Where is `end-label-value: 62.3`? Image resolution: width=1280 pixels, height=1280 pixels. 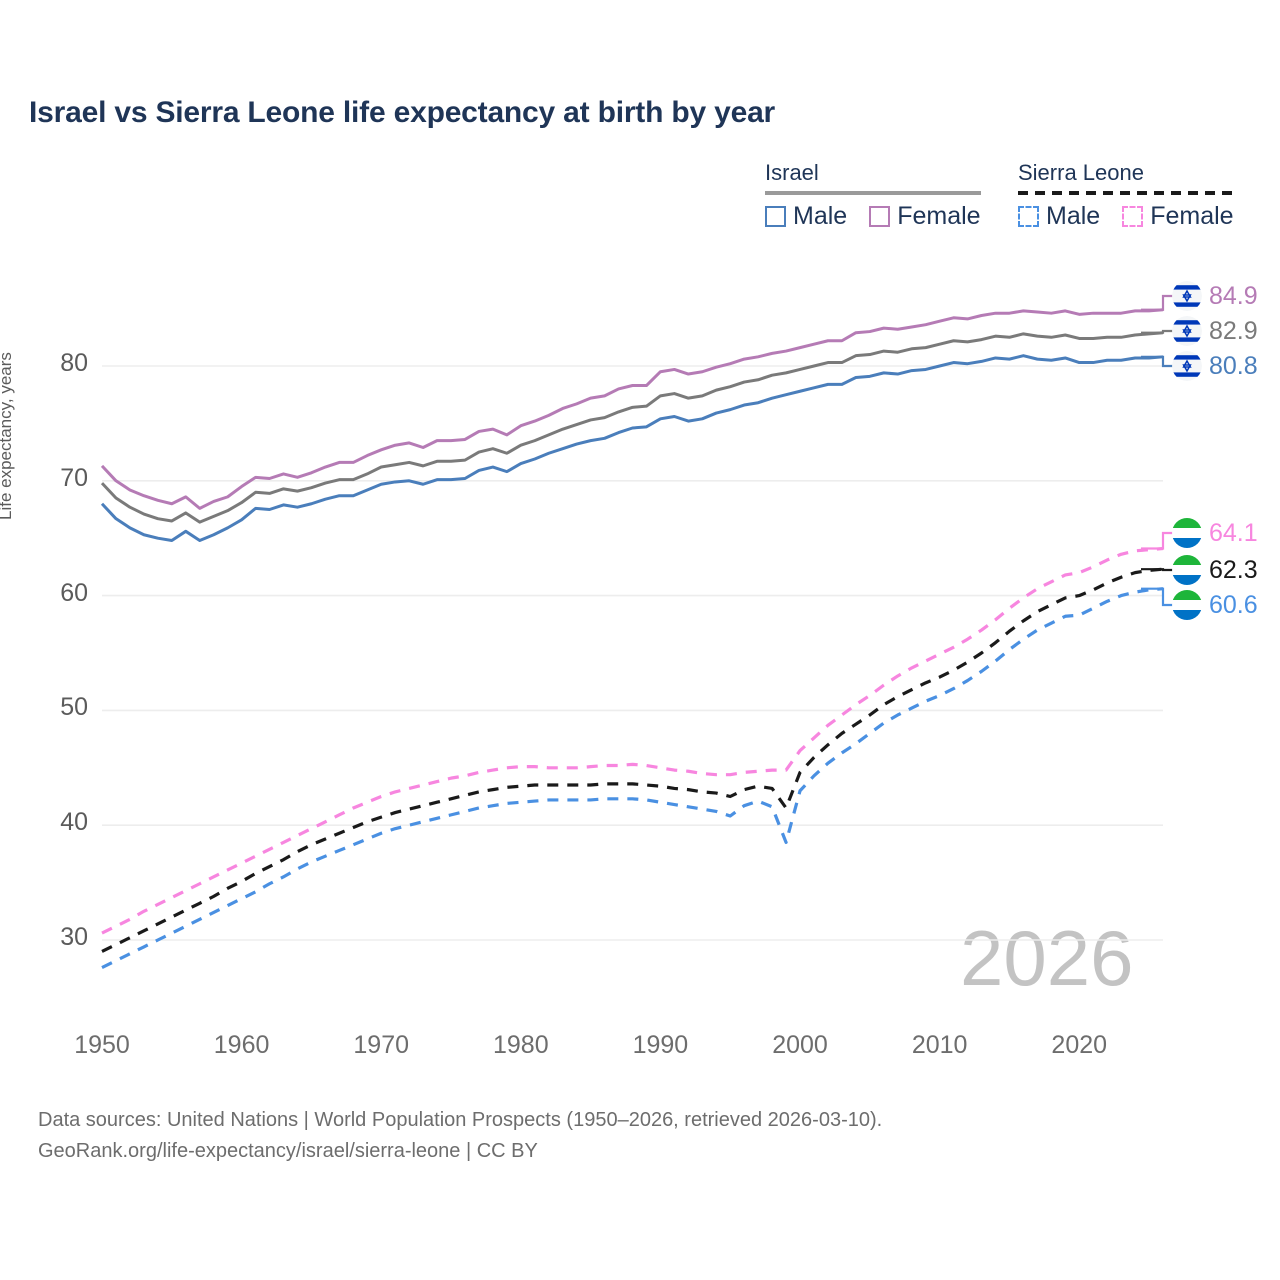
end-label-value: 62.3 is located at coordinates (1233, 569).